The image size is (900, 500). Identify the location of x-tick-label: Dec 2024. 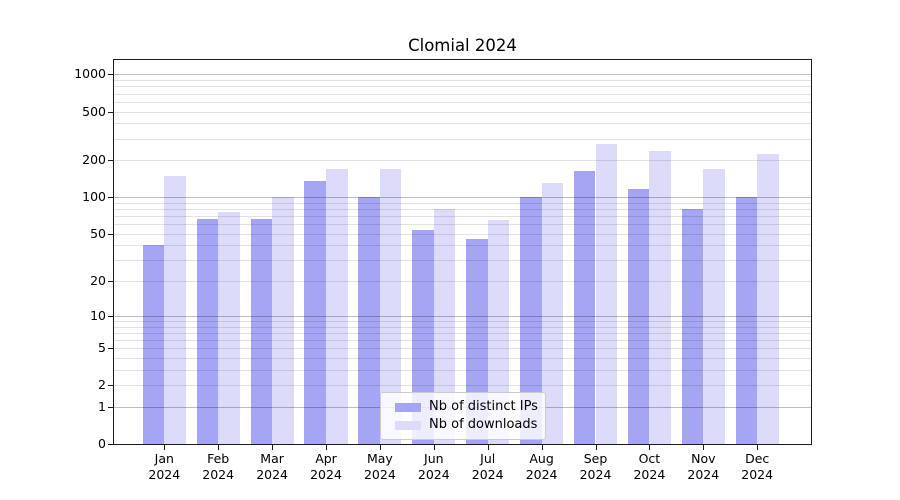
(757, 466).